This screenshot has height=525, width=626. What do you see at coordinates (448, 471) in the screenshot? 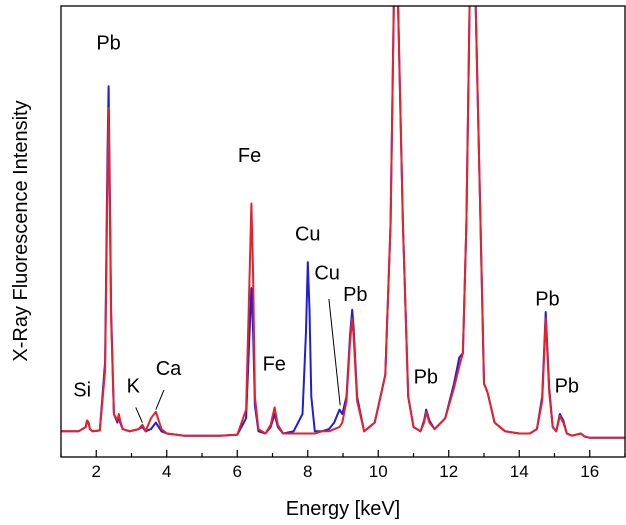
I see `x-tick-label: 12` at bounding box center [448, 471].